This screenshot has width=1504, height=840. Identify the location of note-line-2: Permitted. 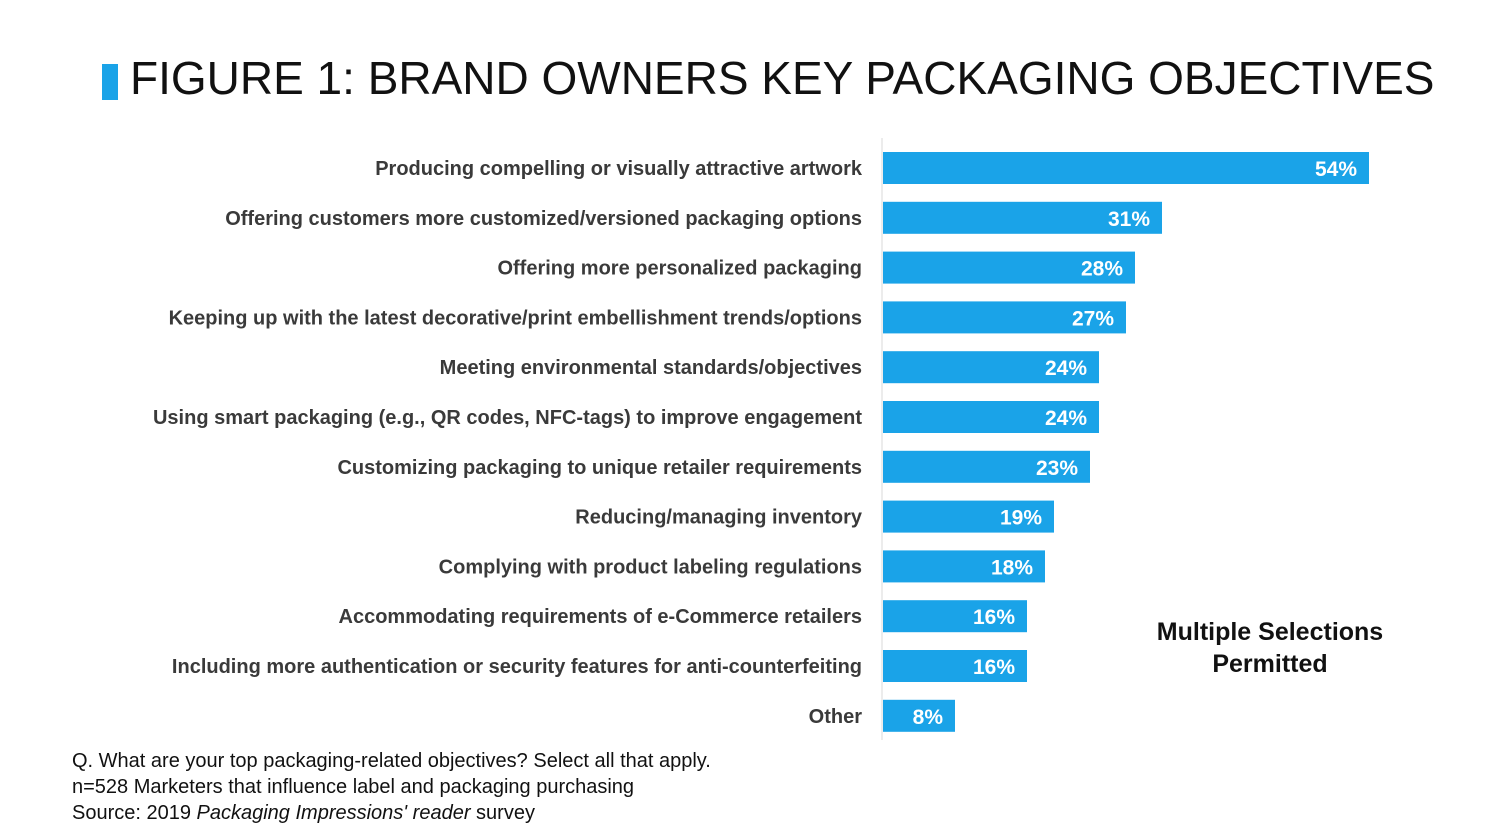
(1270, 664).